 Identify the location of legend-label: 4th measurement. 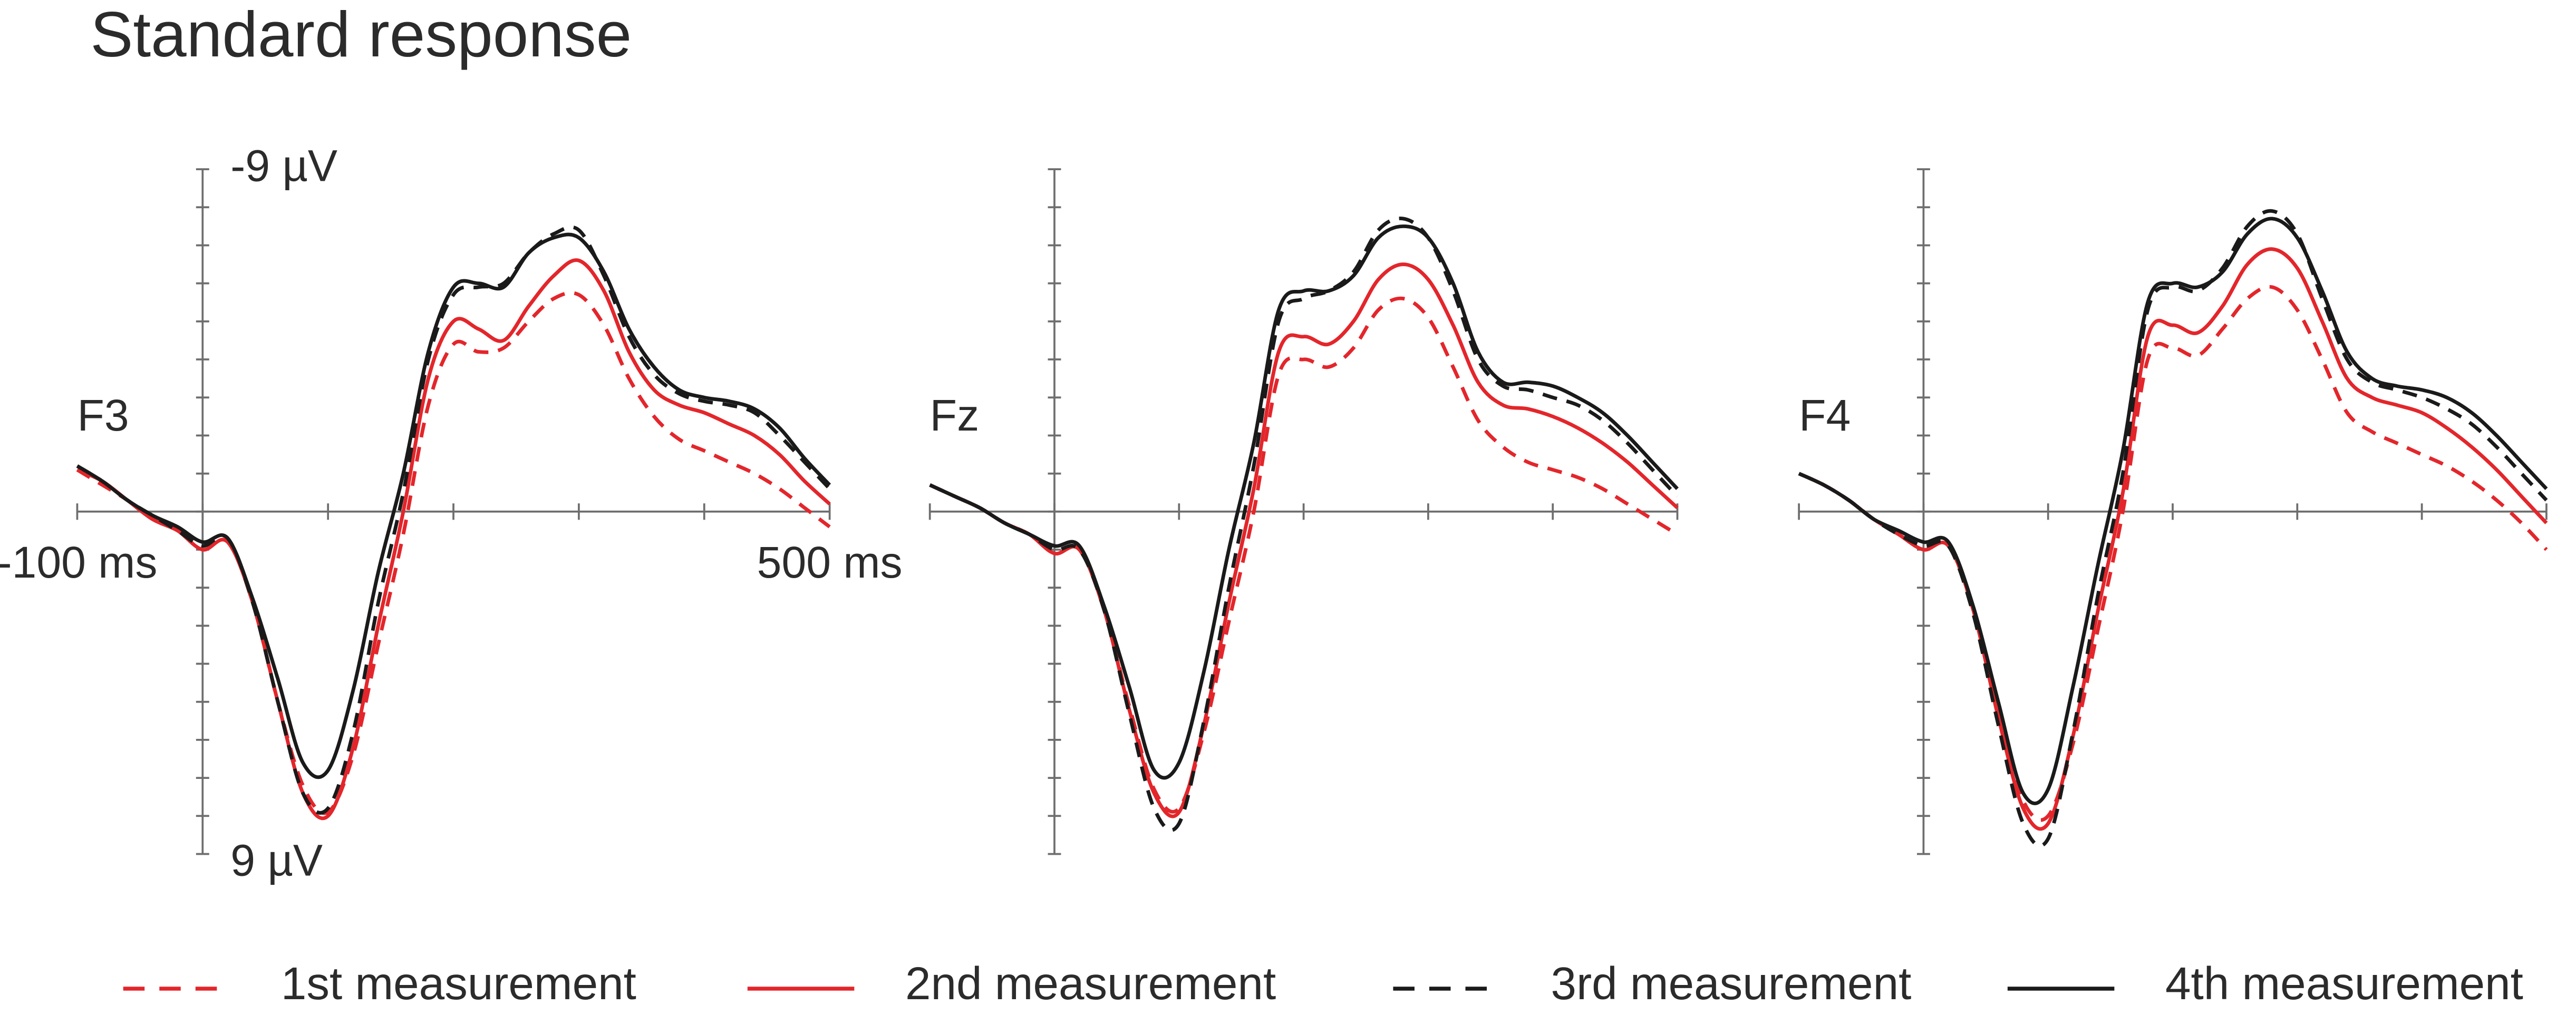
(2344, 984).